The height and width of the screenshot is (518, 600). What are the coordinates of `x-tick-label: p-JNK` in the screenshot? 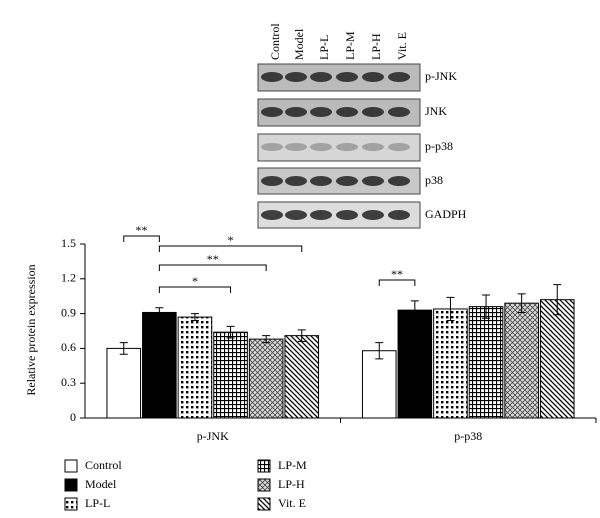 It's located at (213, 436).